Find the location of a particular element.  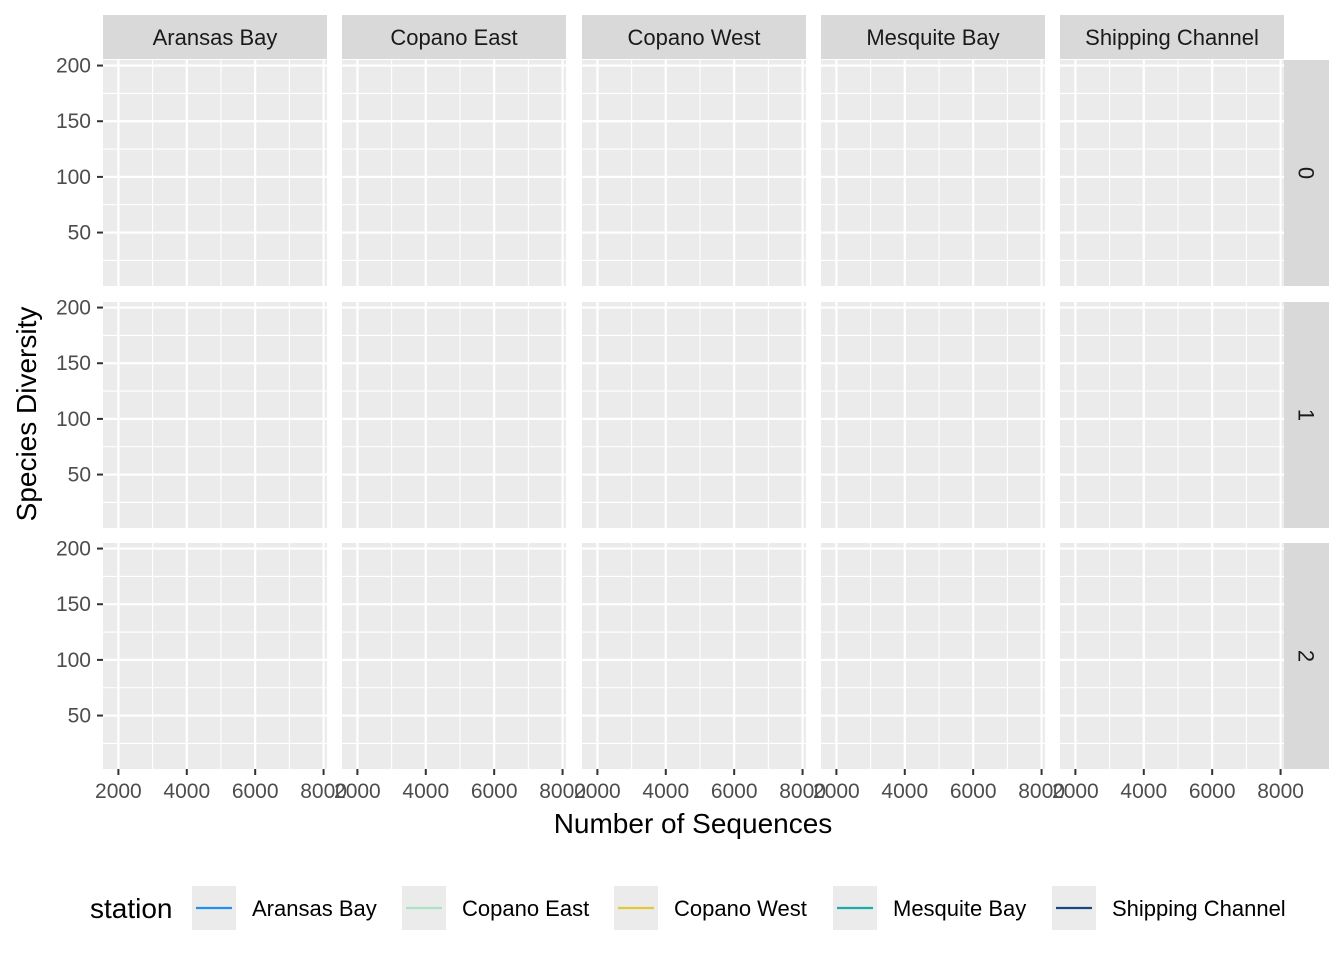

legend-label: Shipping Channel is located at coordinates (1199, 908).